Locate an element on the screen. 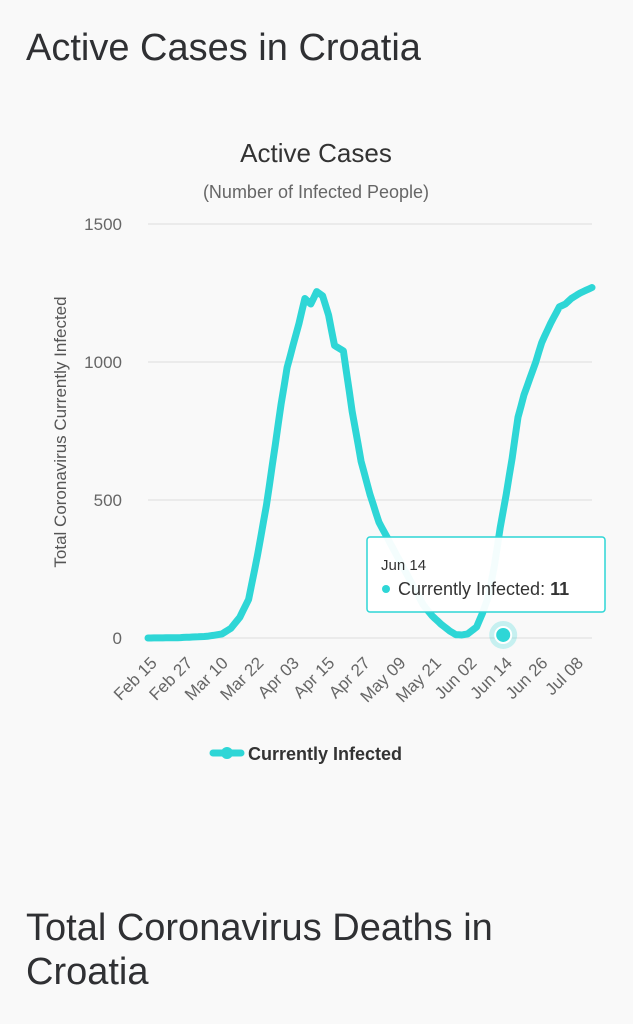 This screenshot has height=1024, width=633. tooltip-series-bullet is located at coordinates (386, 589).